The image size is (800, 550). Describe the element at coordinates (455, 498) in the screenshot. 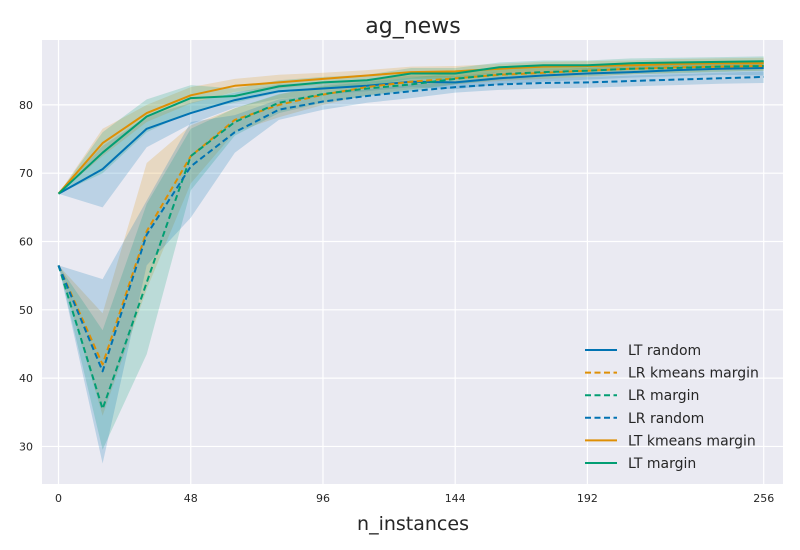

I see `x-tick-label: 144` at that location.